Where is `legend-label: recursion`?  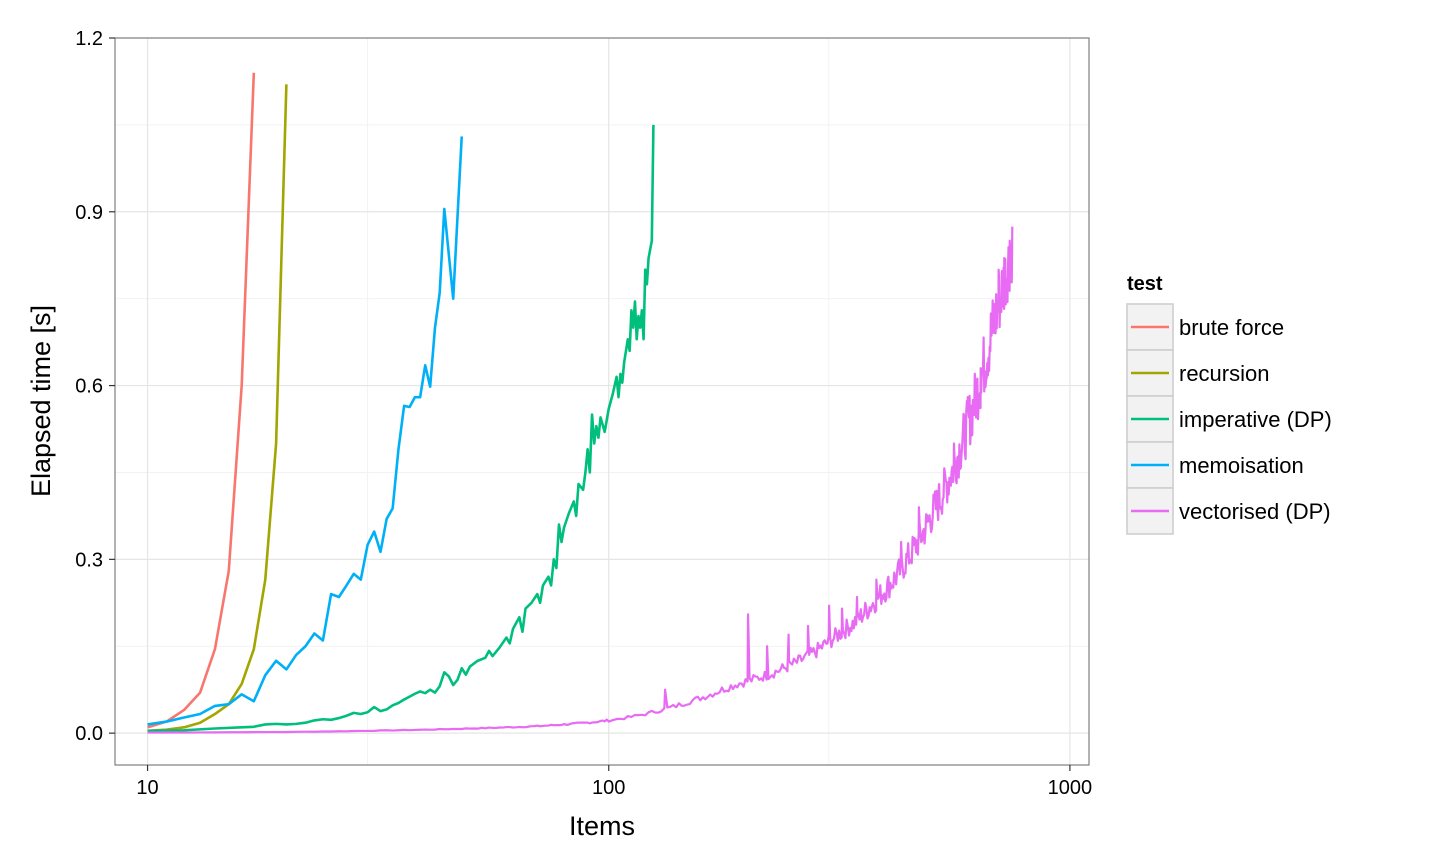
legend-label: recursion is located at coordinates (1224, 373).